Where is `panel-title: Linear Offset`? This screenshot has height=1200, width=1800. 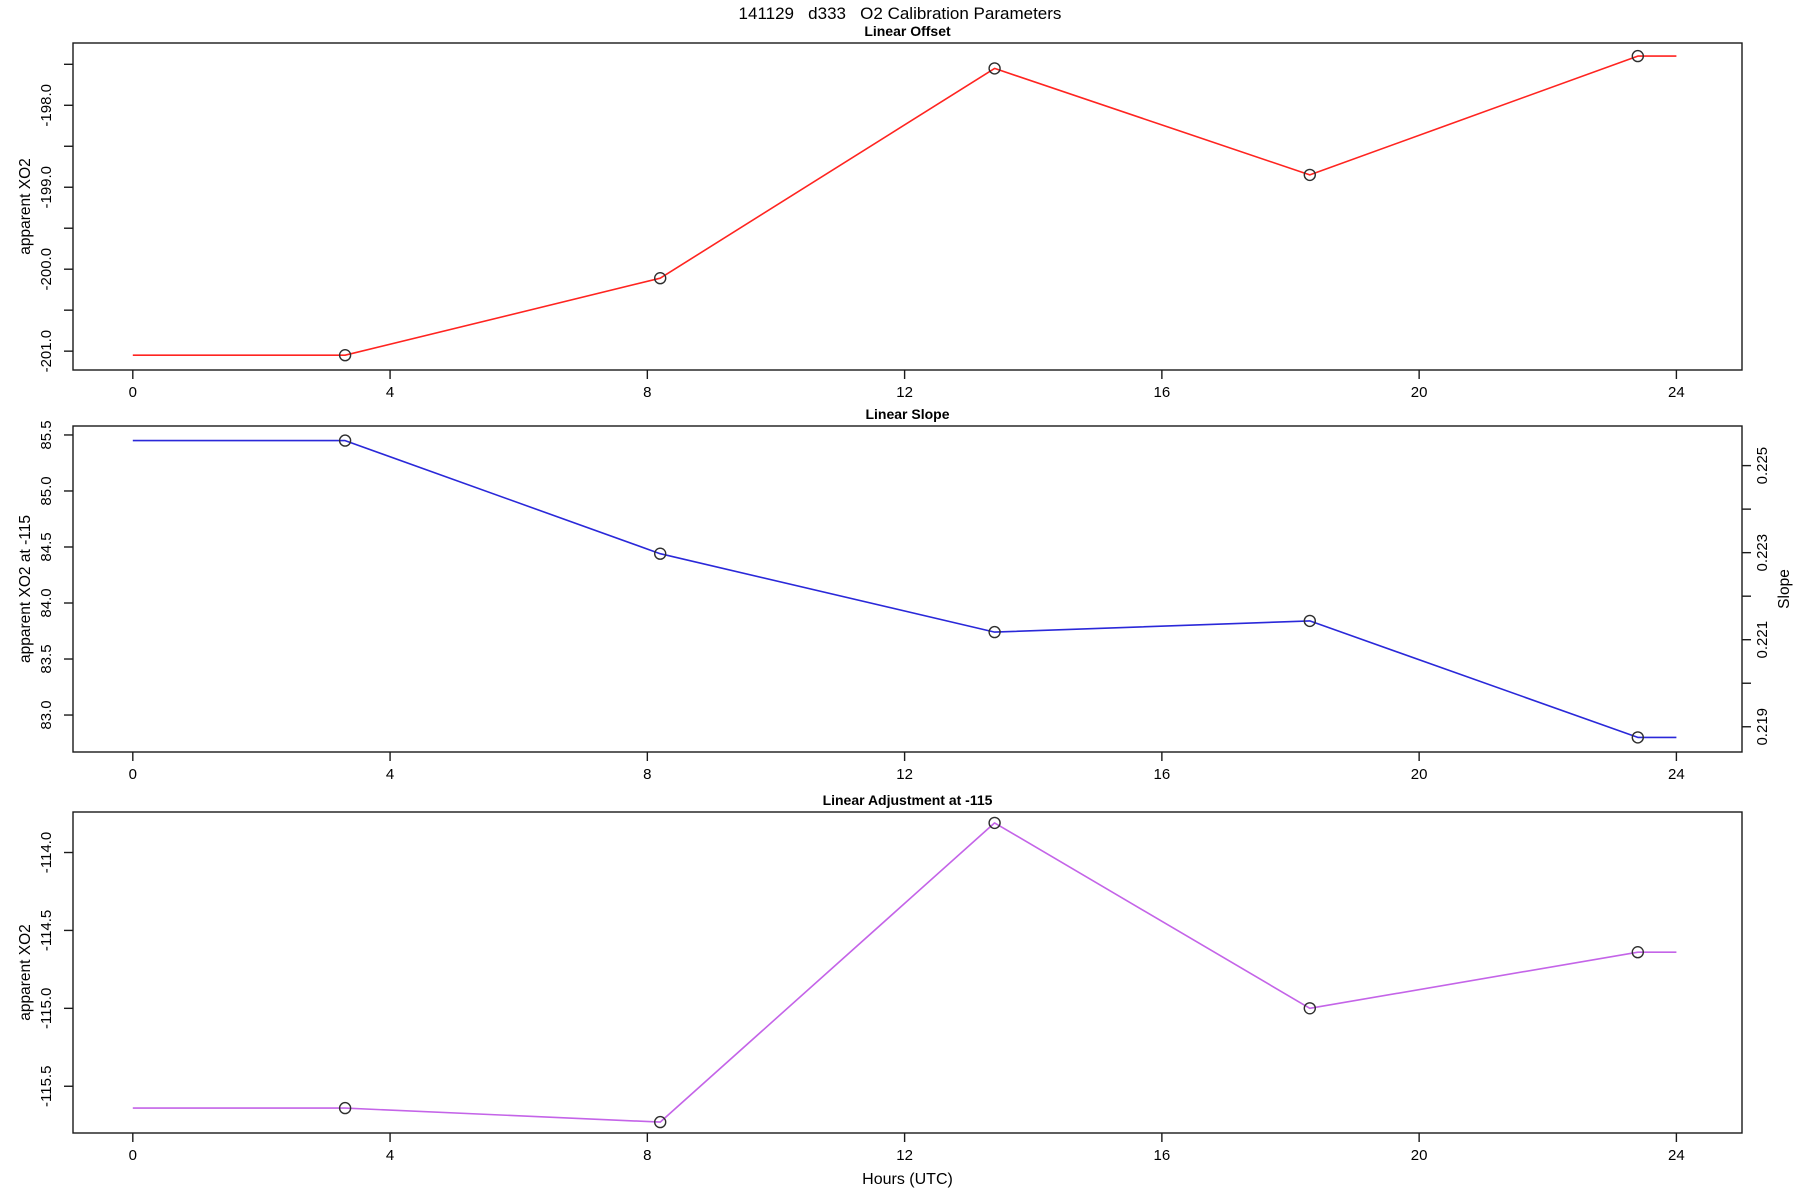 panel-title: Linear Offset is located at coordinates (907, 31).